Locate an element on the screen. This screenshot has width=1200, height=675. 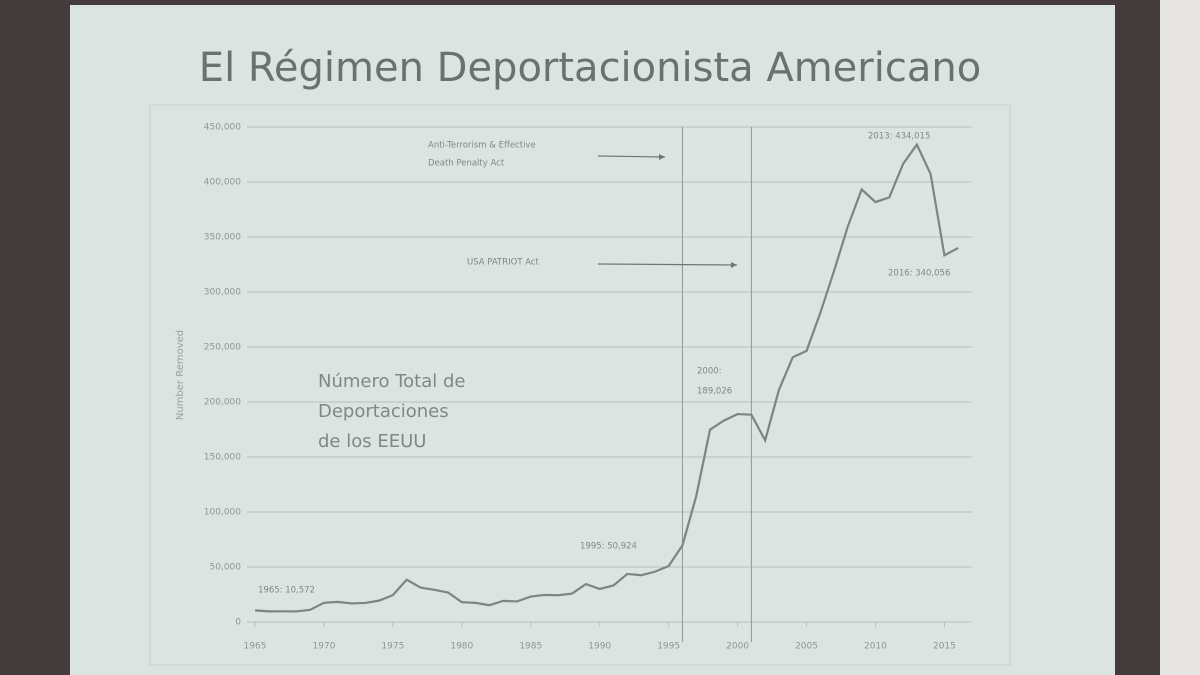
annotation: 1965: 10,572 is located at coordinates (286, 591).